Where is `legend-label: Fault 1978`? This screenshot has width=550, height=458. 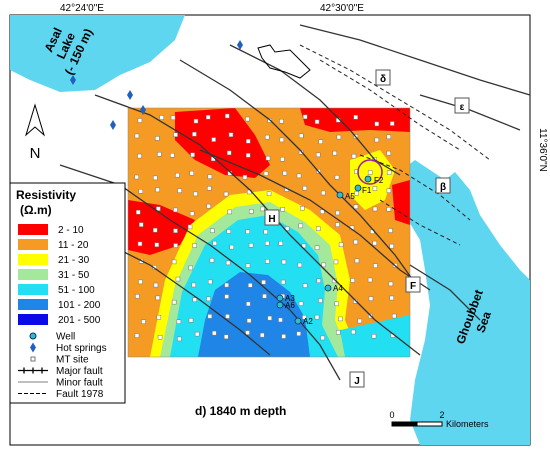 legend-label: Fault 1978 is located at coordinates (80, 394).